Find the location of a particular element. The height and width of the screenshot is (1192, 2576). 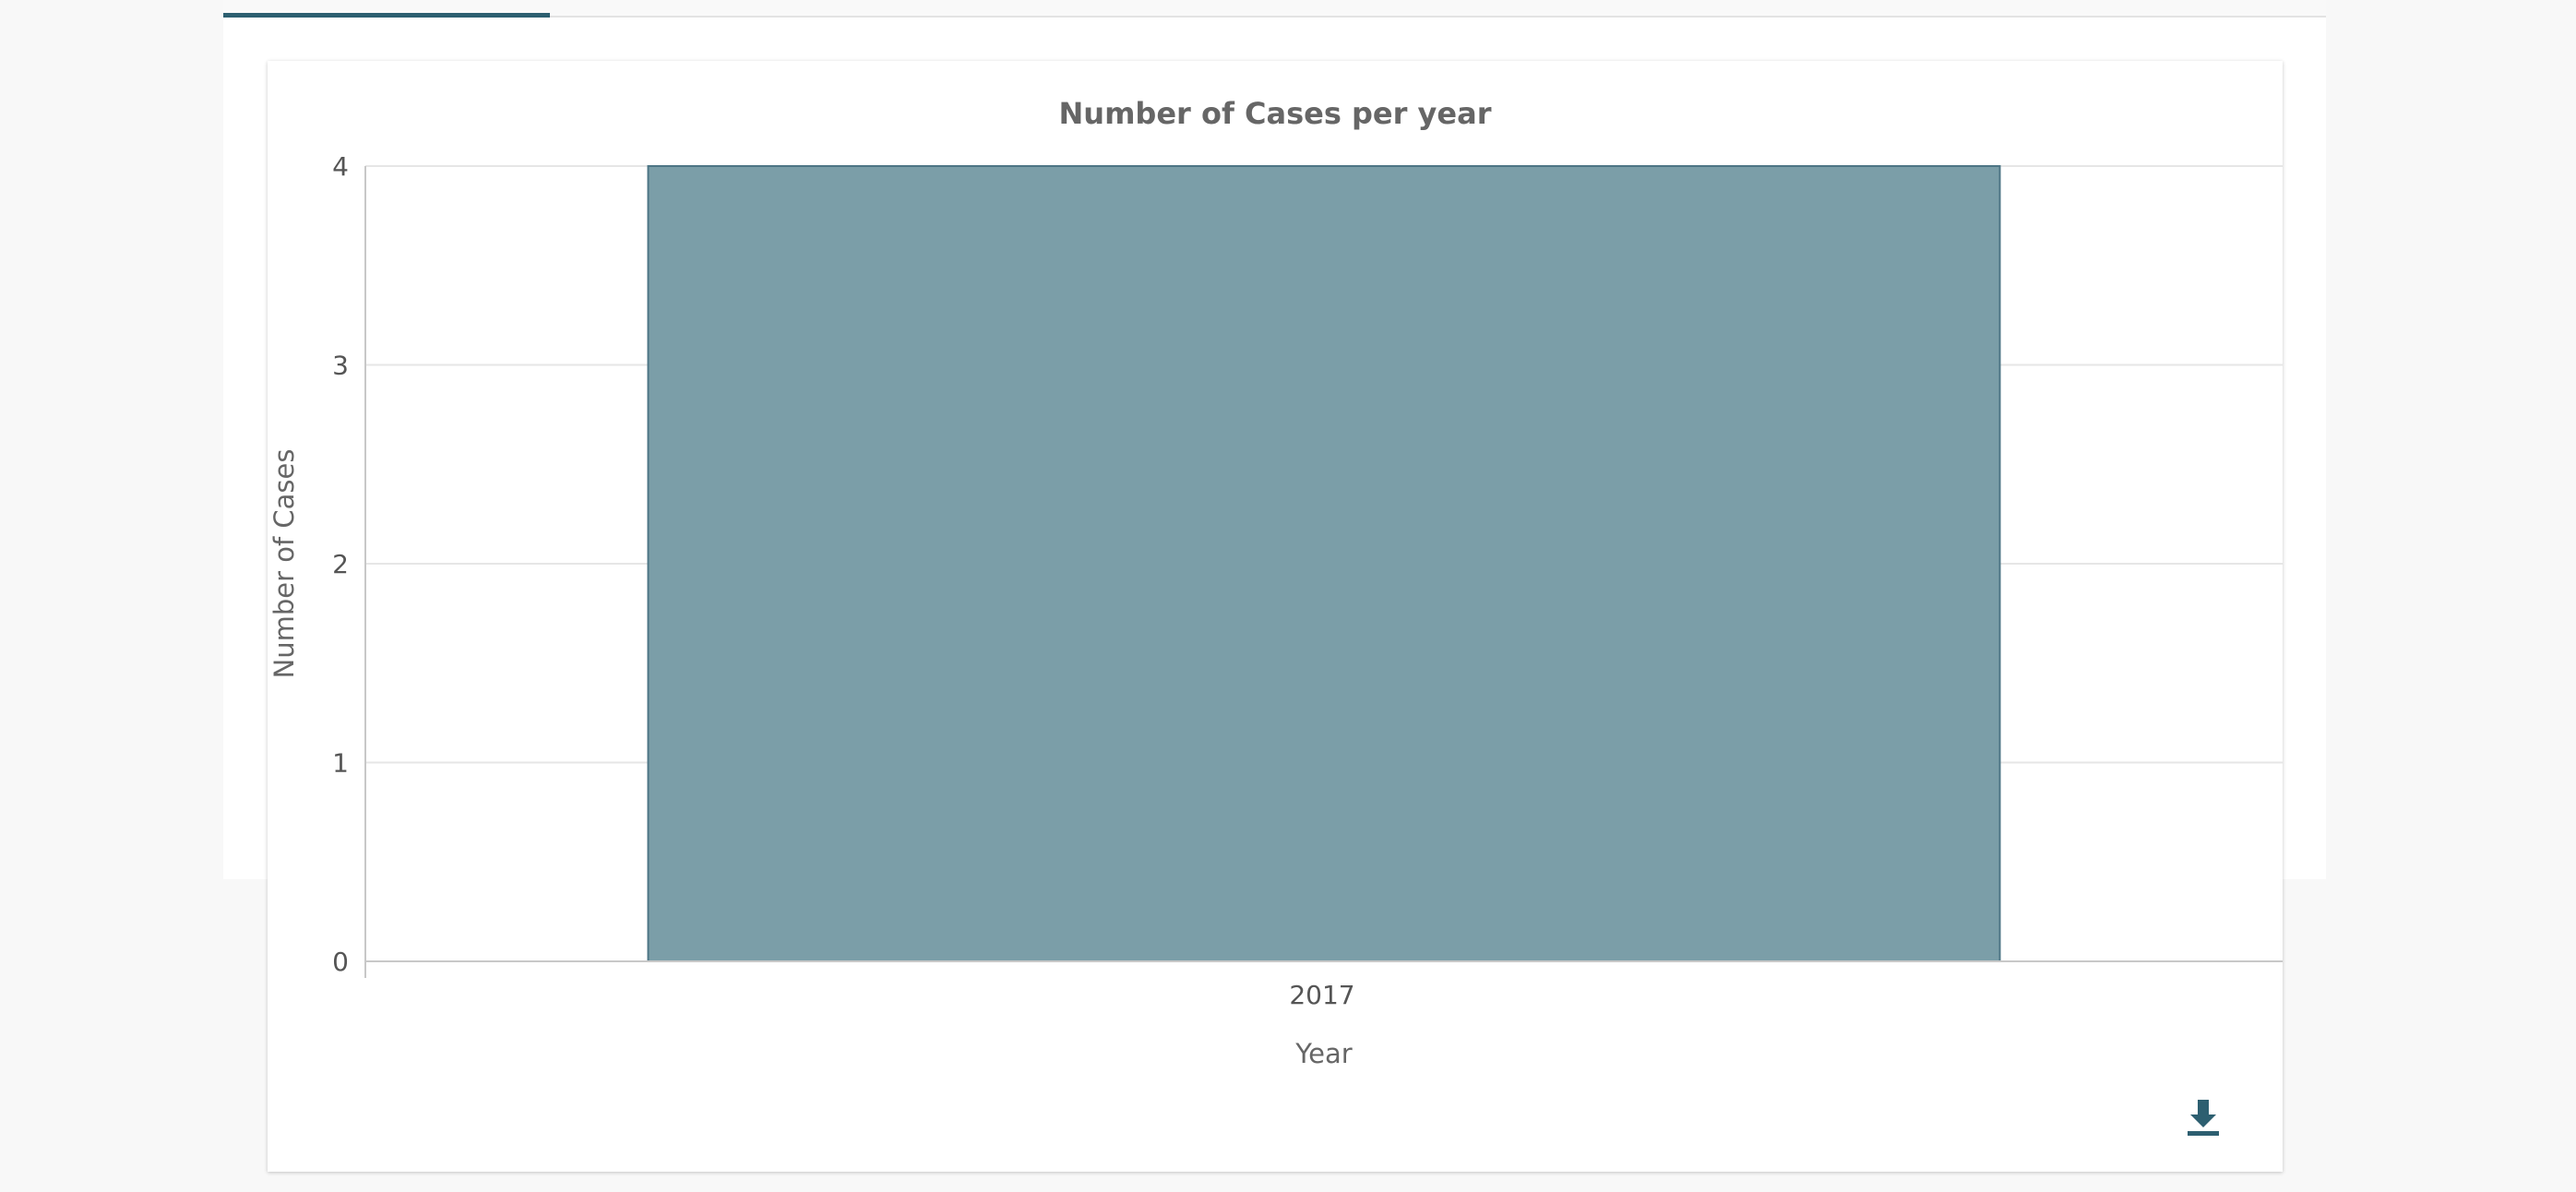

x-axis-label: Year is located at coordinates (1323, 1053).